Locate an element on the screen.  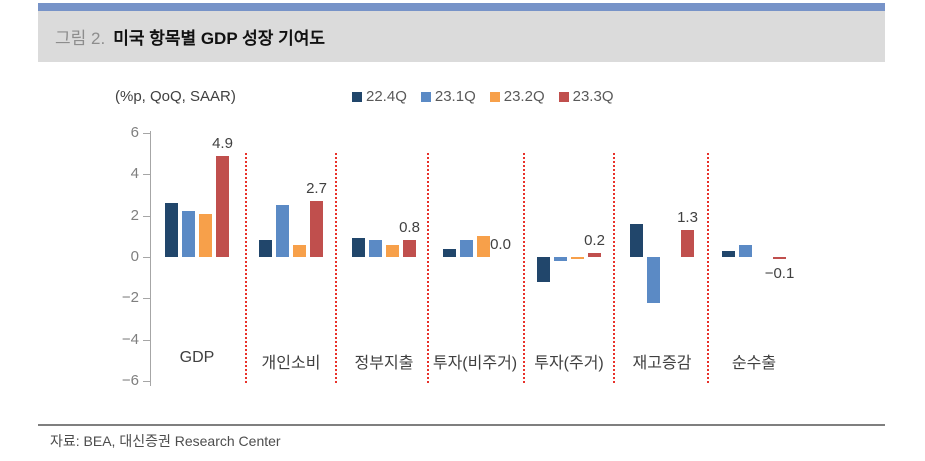
legend-item: 23.2Q is located at coordinates (517, 96).